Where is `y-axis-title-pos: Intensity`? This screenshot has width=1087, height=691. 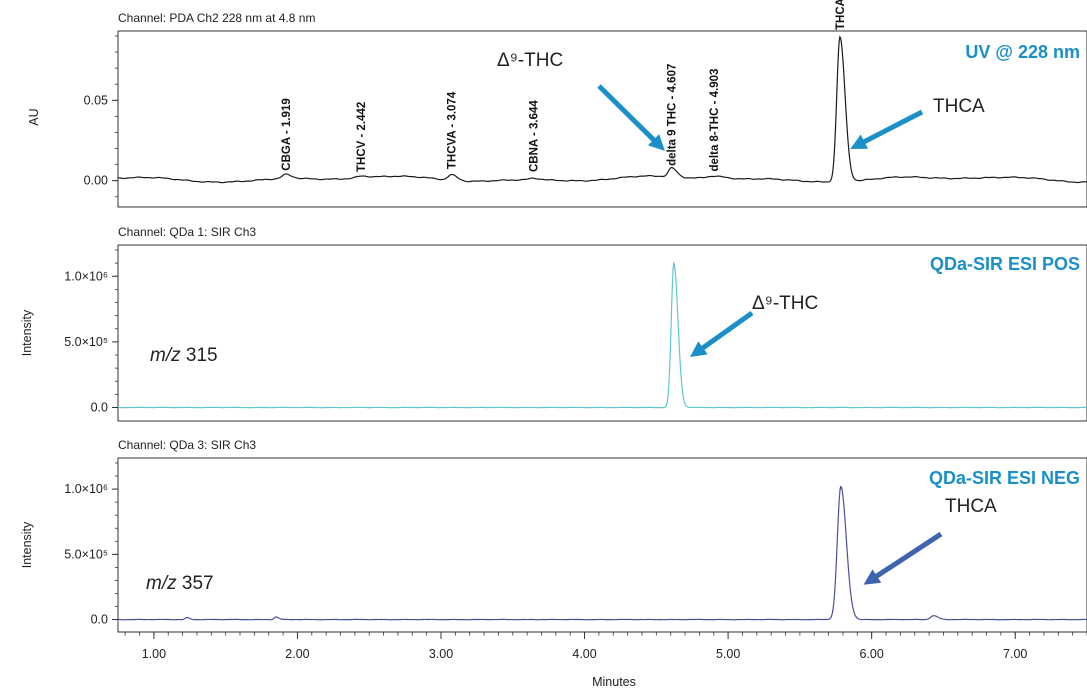
y-axis-title-pos: Intensity is located at coordinates (27, 332).